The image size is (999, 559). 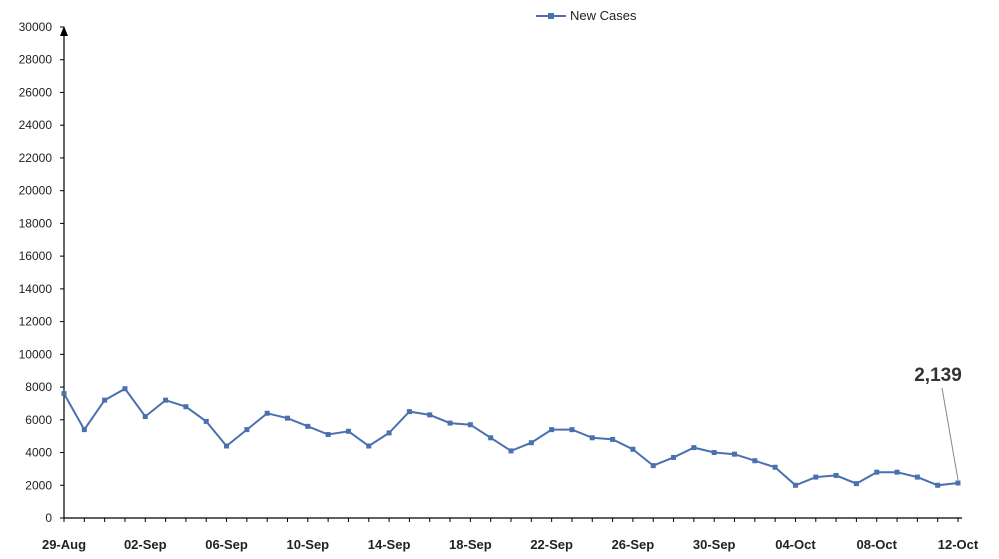 What do you see at coordinates (64, 544) in the screenshot?
I see `x-tick-label: 29-Aug` at bounding box center [64, 544].